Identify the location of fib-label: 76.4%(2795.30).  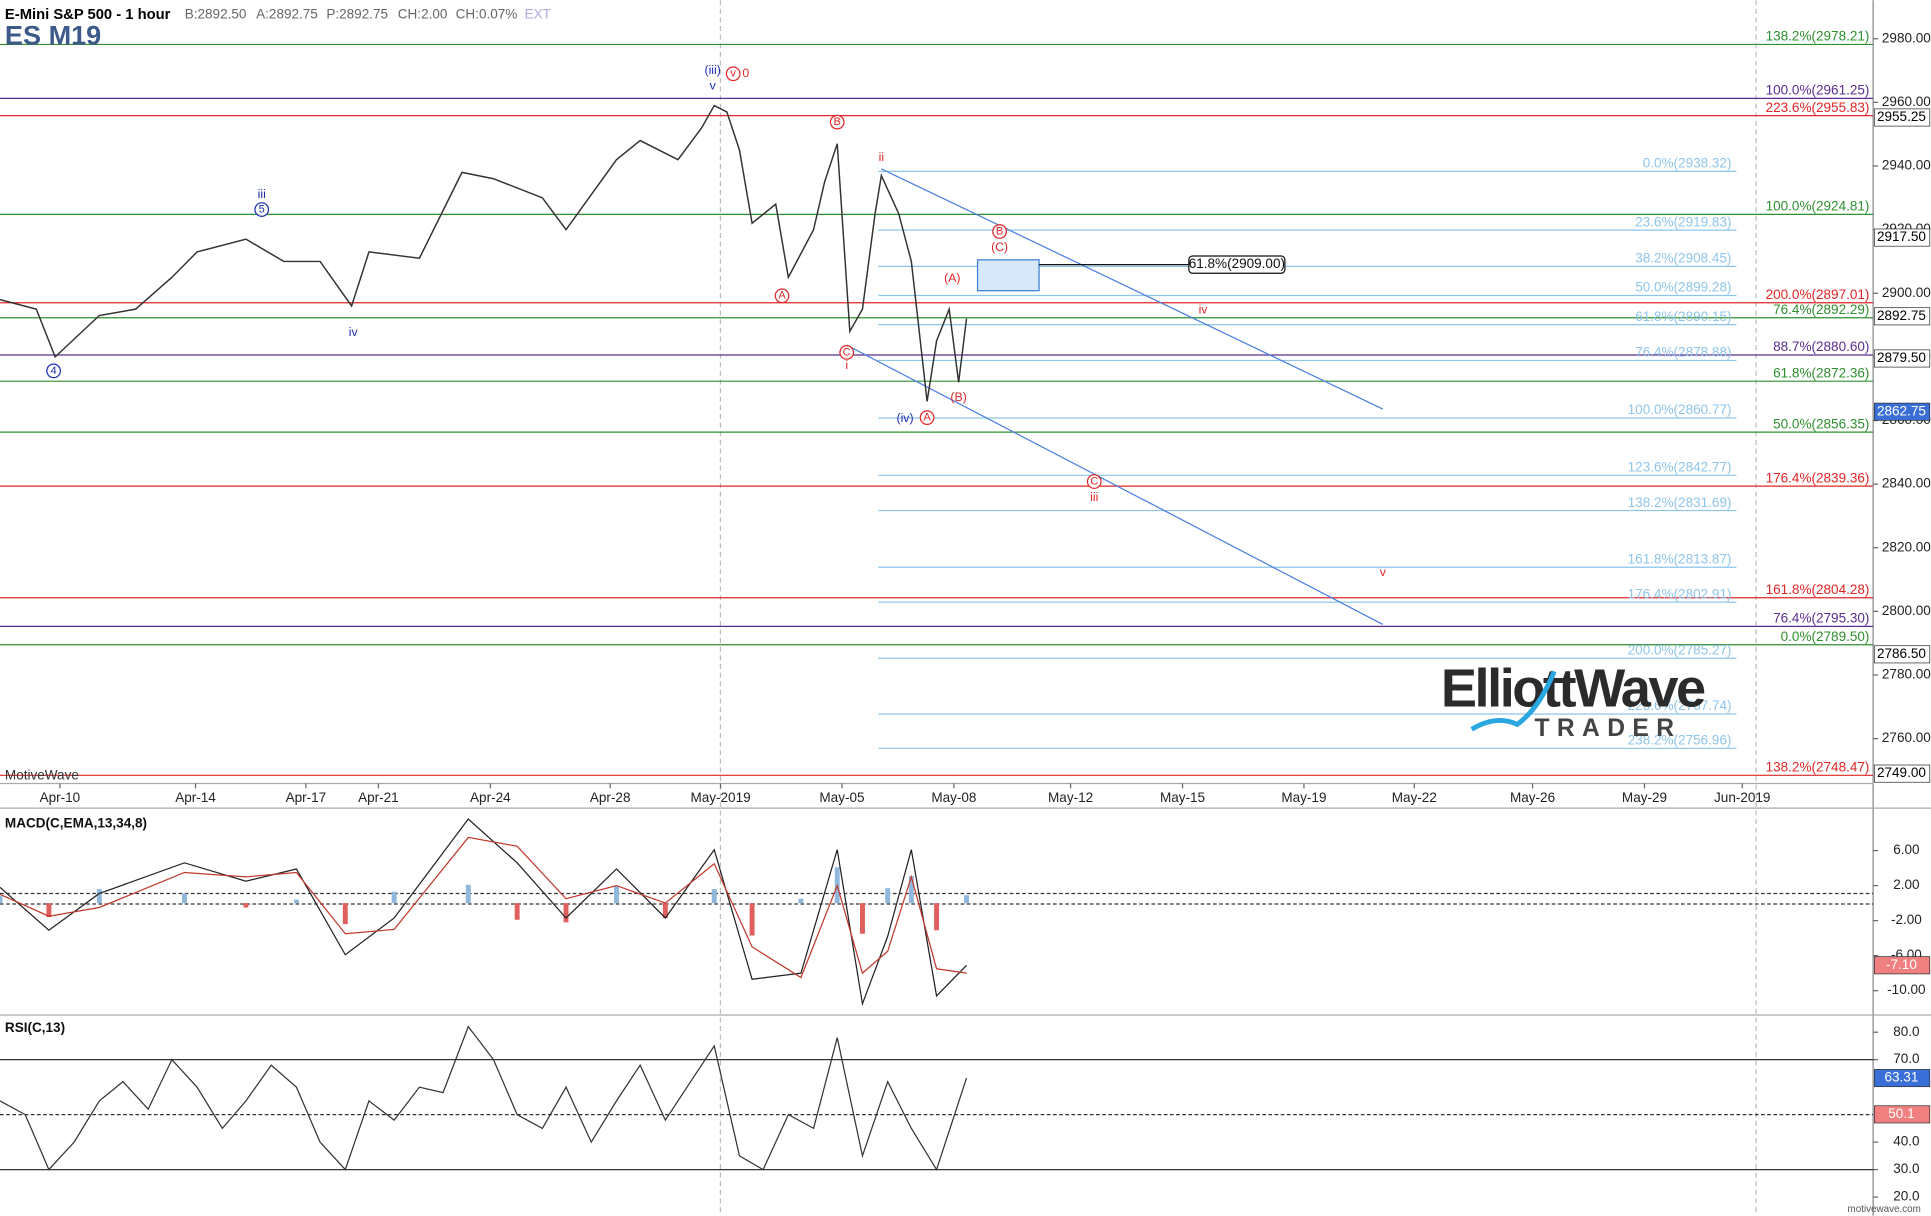
(1821, 618).